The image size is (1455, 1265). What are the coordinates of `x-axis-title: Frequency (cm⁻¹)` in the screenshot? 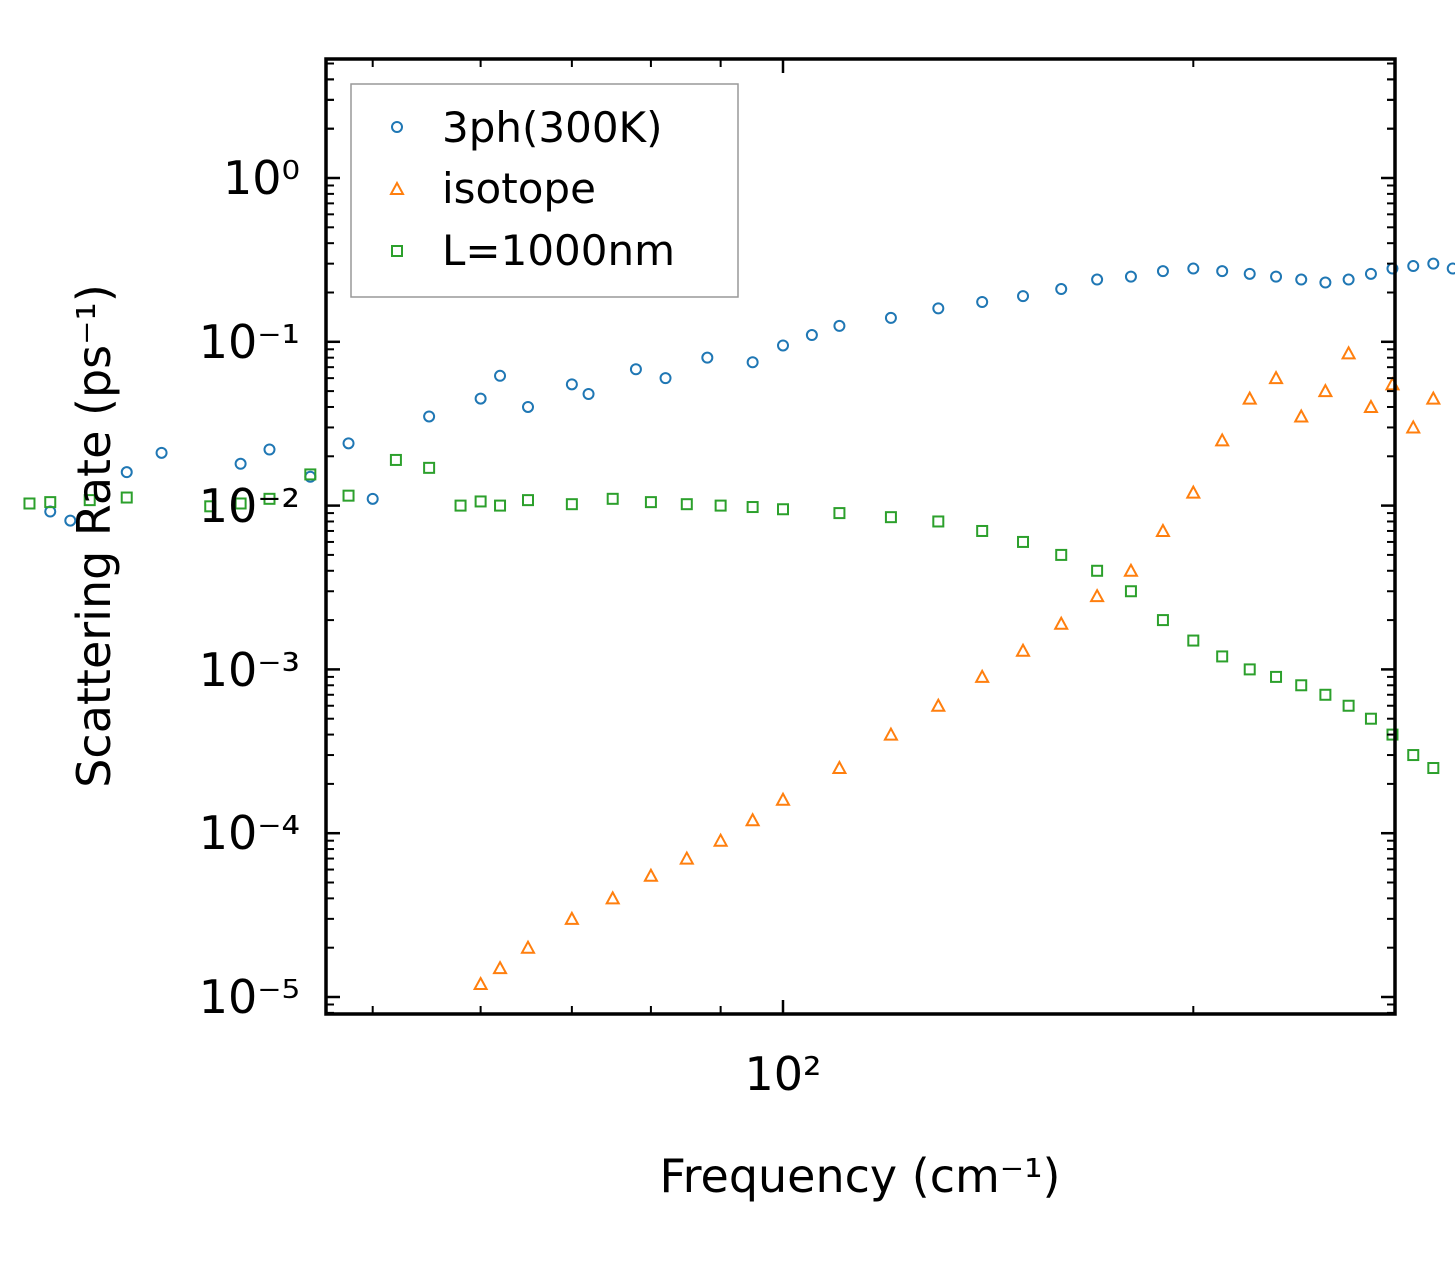 It's located at (860, 1176).